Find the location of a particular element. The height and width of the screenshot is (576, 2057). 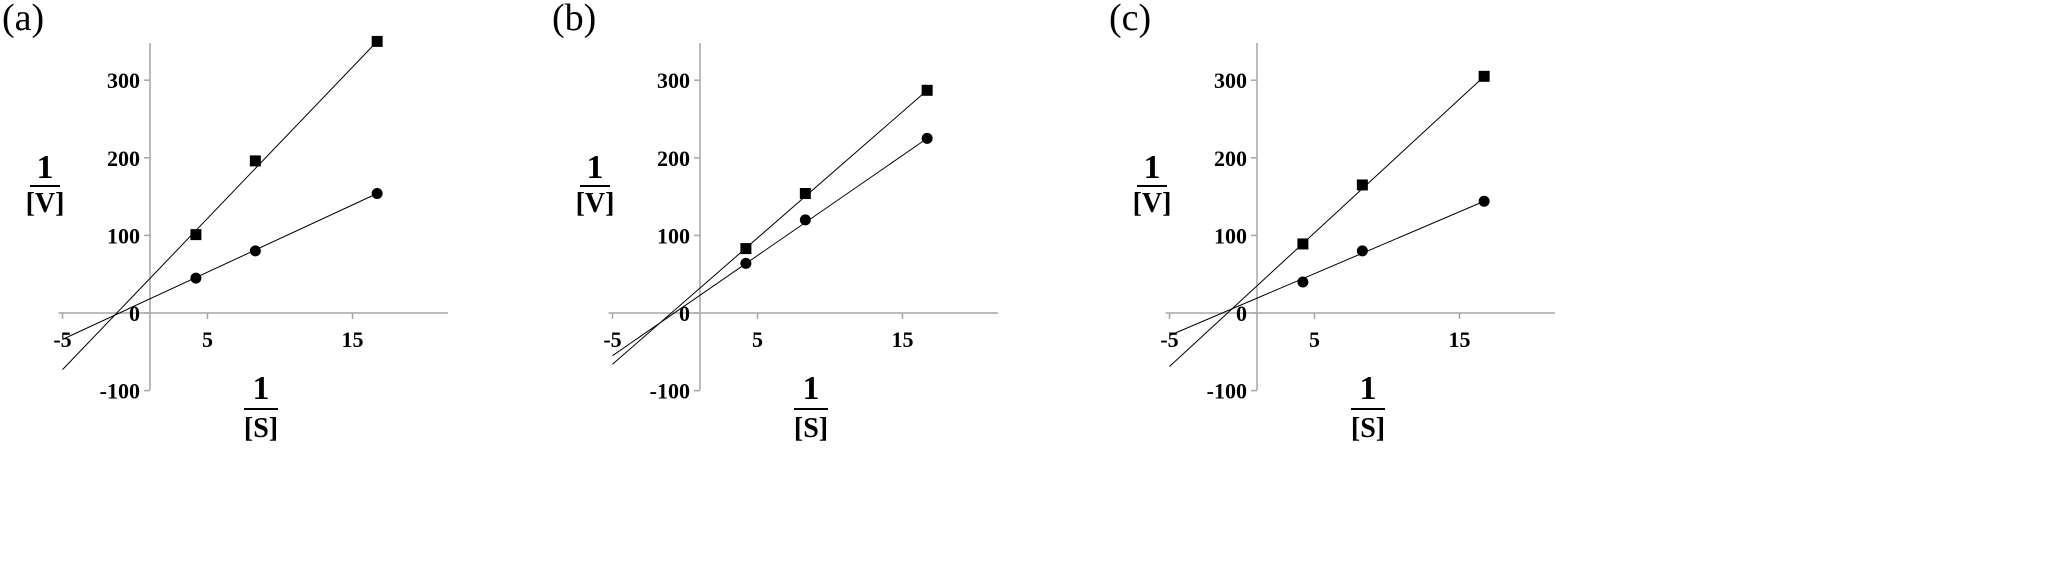

panel-label-b: (b) is located at coordinates (574, 19).